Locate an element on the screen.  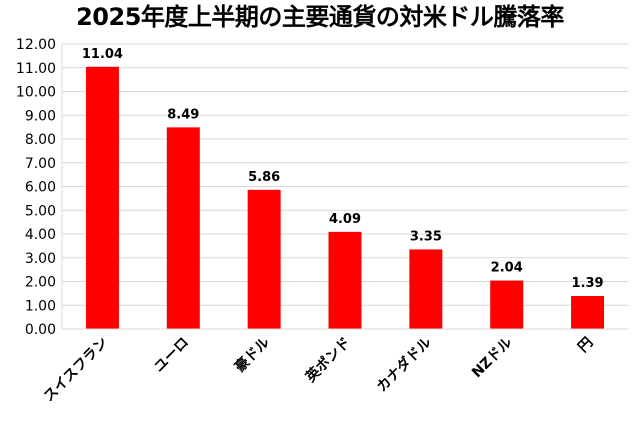
x-axis-categories: スイスフラン ユーロ 豪ドル 英ポンド カナダドル NZドル 円 is located at coordinates (319, 369).